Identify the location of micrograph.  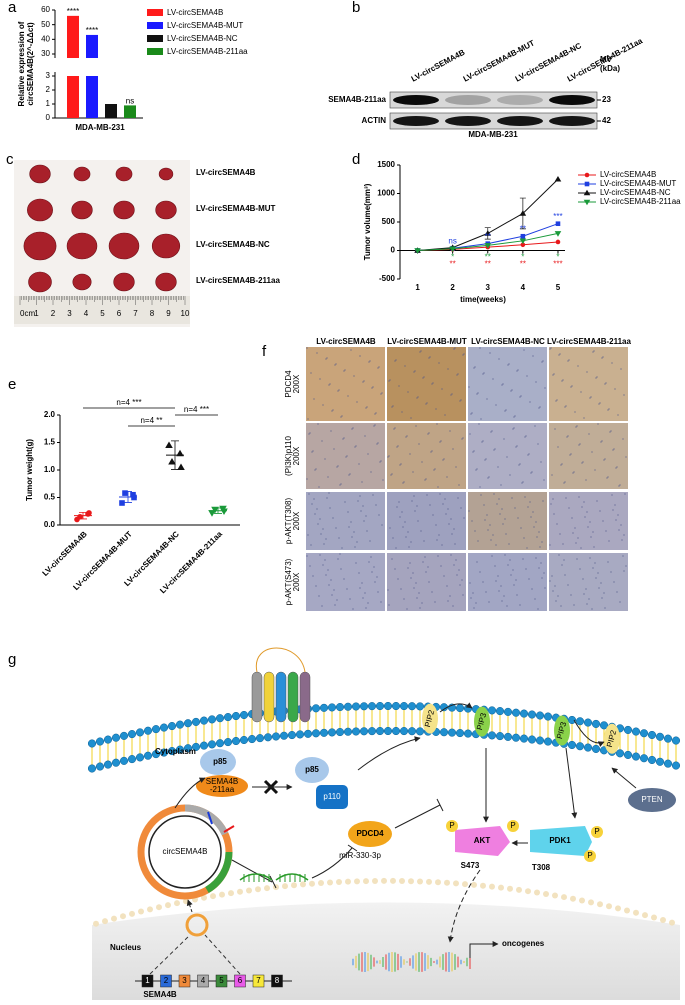
(345, 384).